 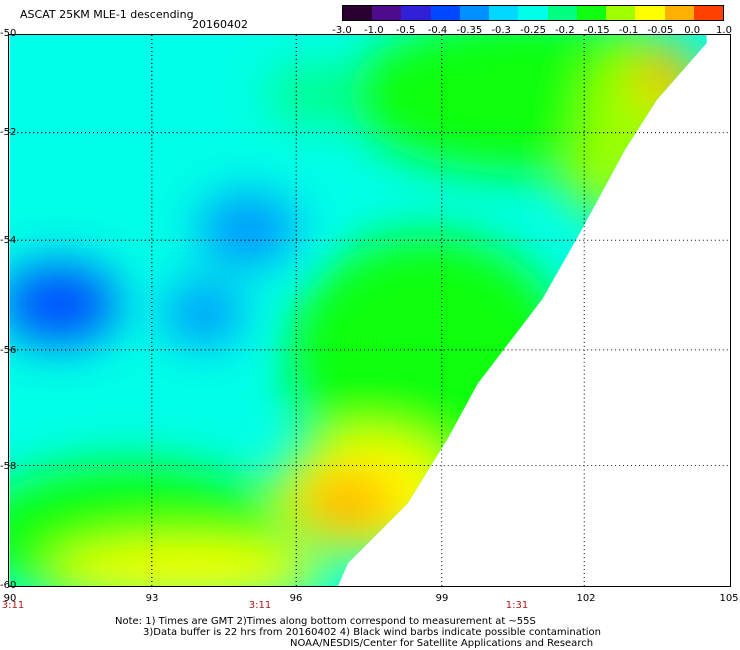 I want to click on lon-label: 90, so click(x=10, y=598).